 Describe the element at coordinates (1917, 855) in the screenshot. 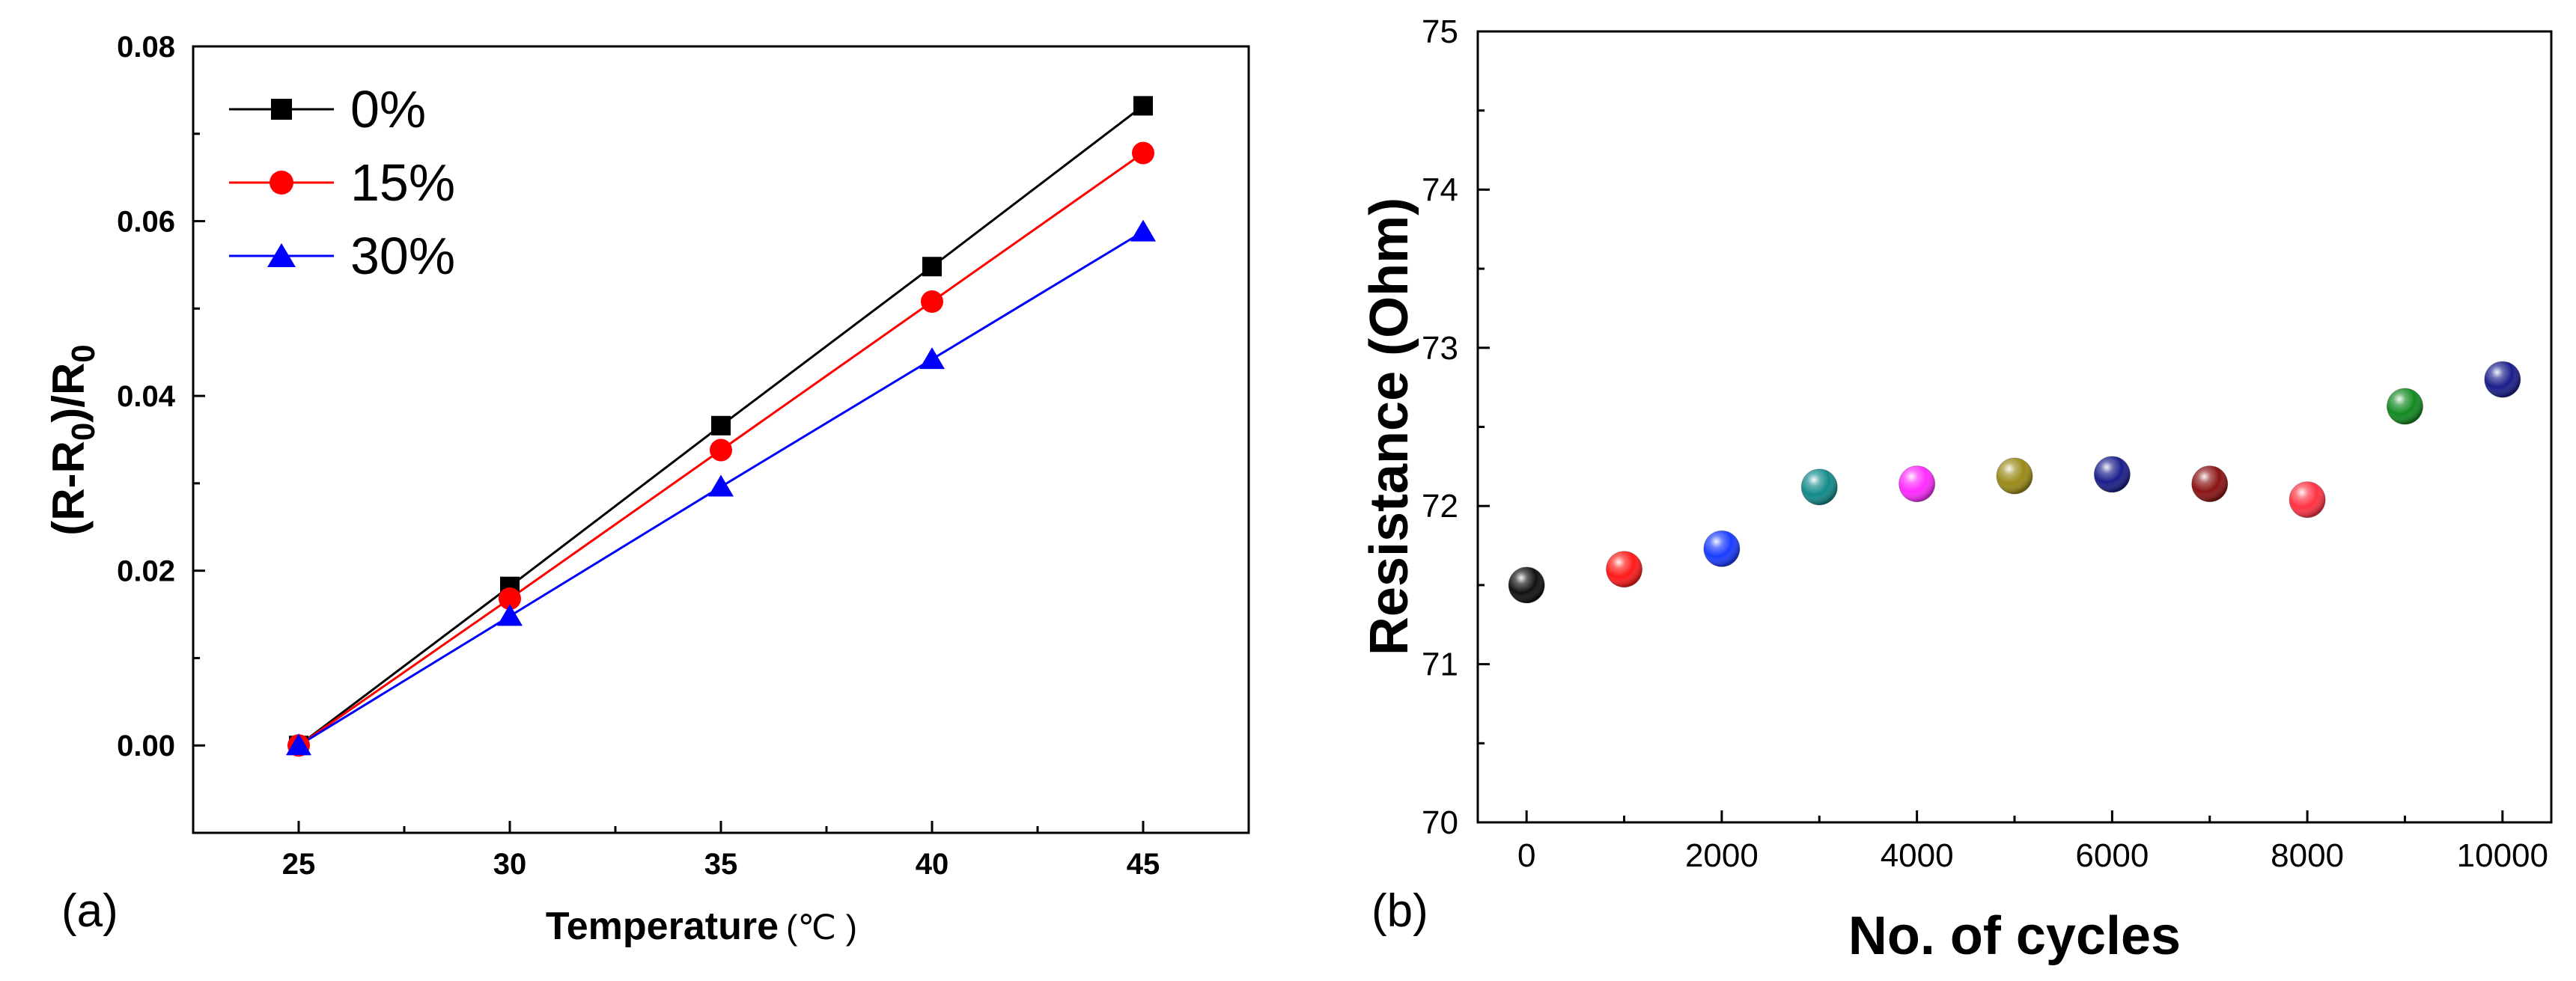

I see `x-tick-label: 4000` at that location.